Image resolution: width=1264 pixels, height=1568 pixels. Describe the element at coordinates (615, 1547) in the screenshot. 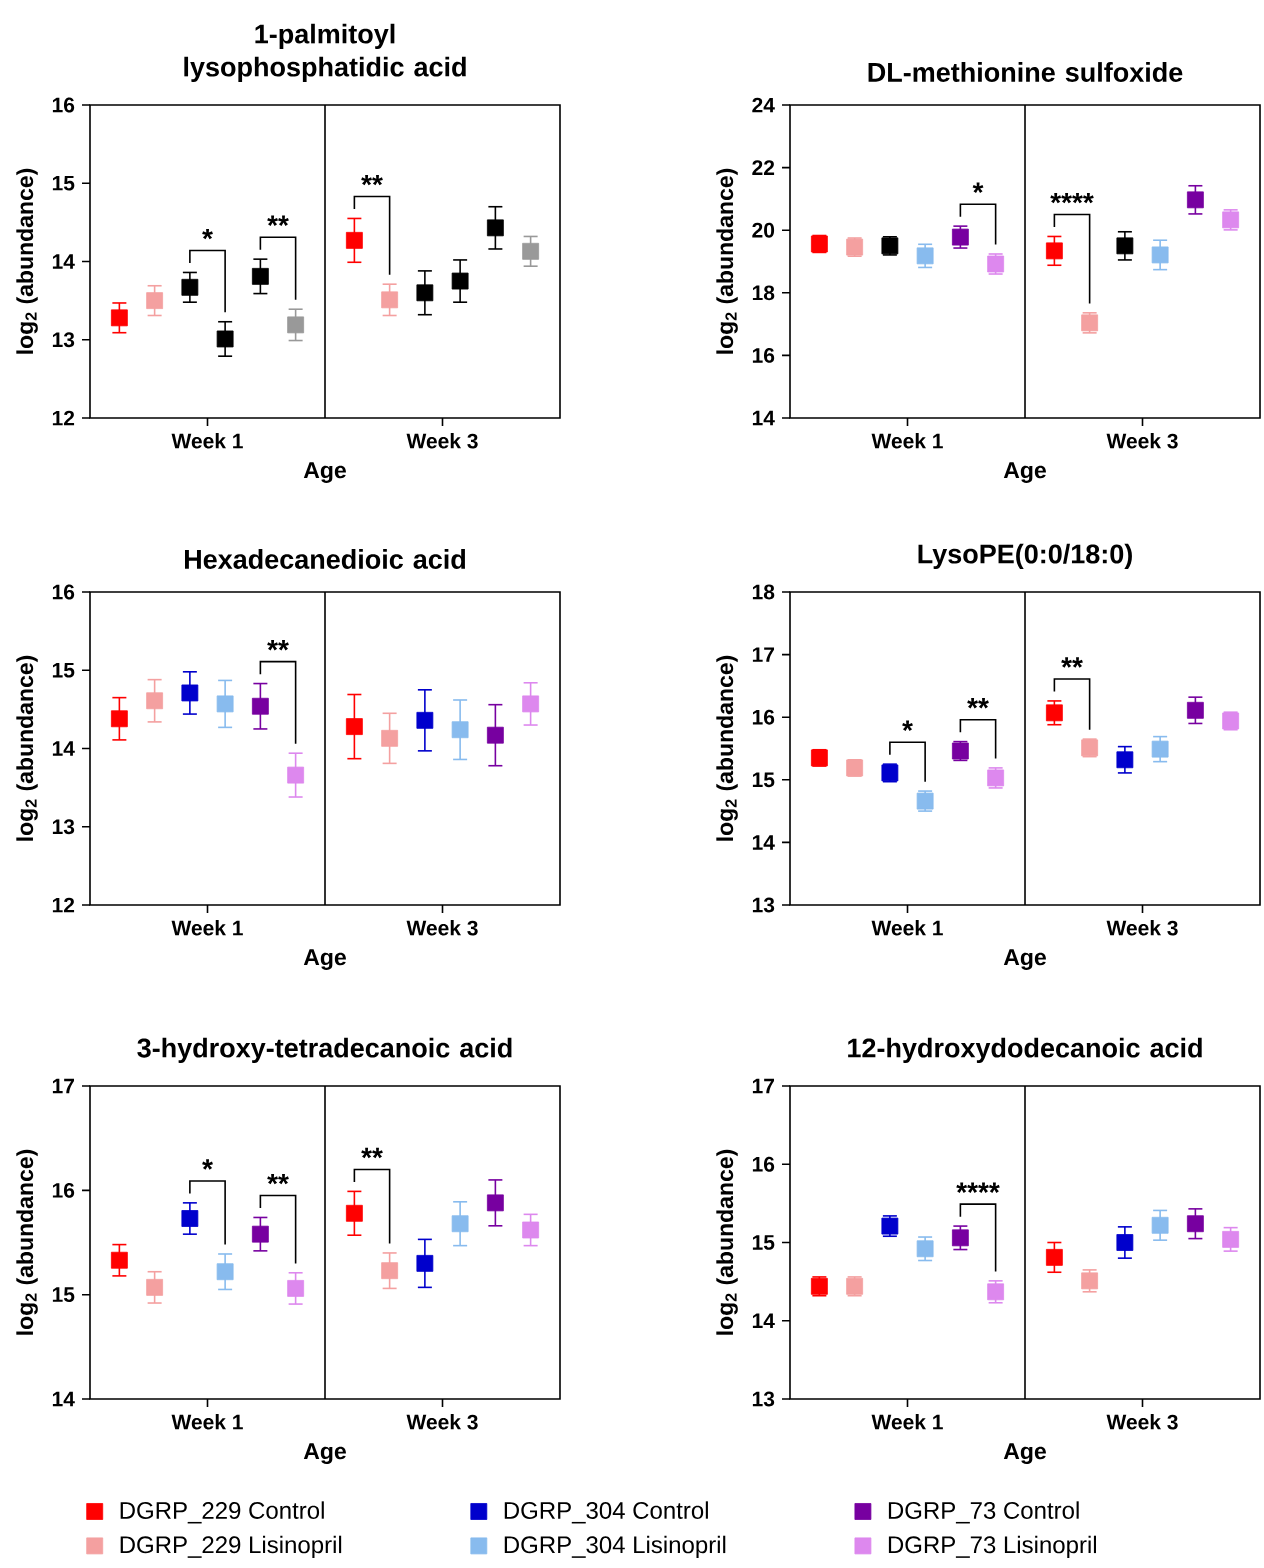

I see `legend-label: DGRP_304 Lisinopril` at that location.